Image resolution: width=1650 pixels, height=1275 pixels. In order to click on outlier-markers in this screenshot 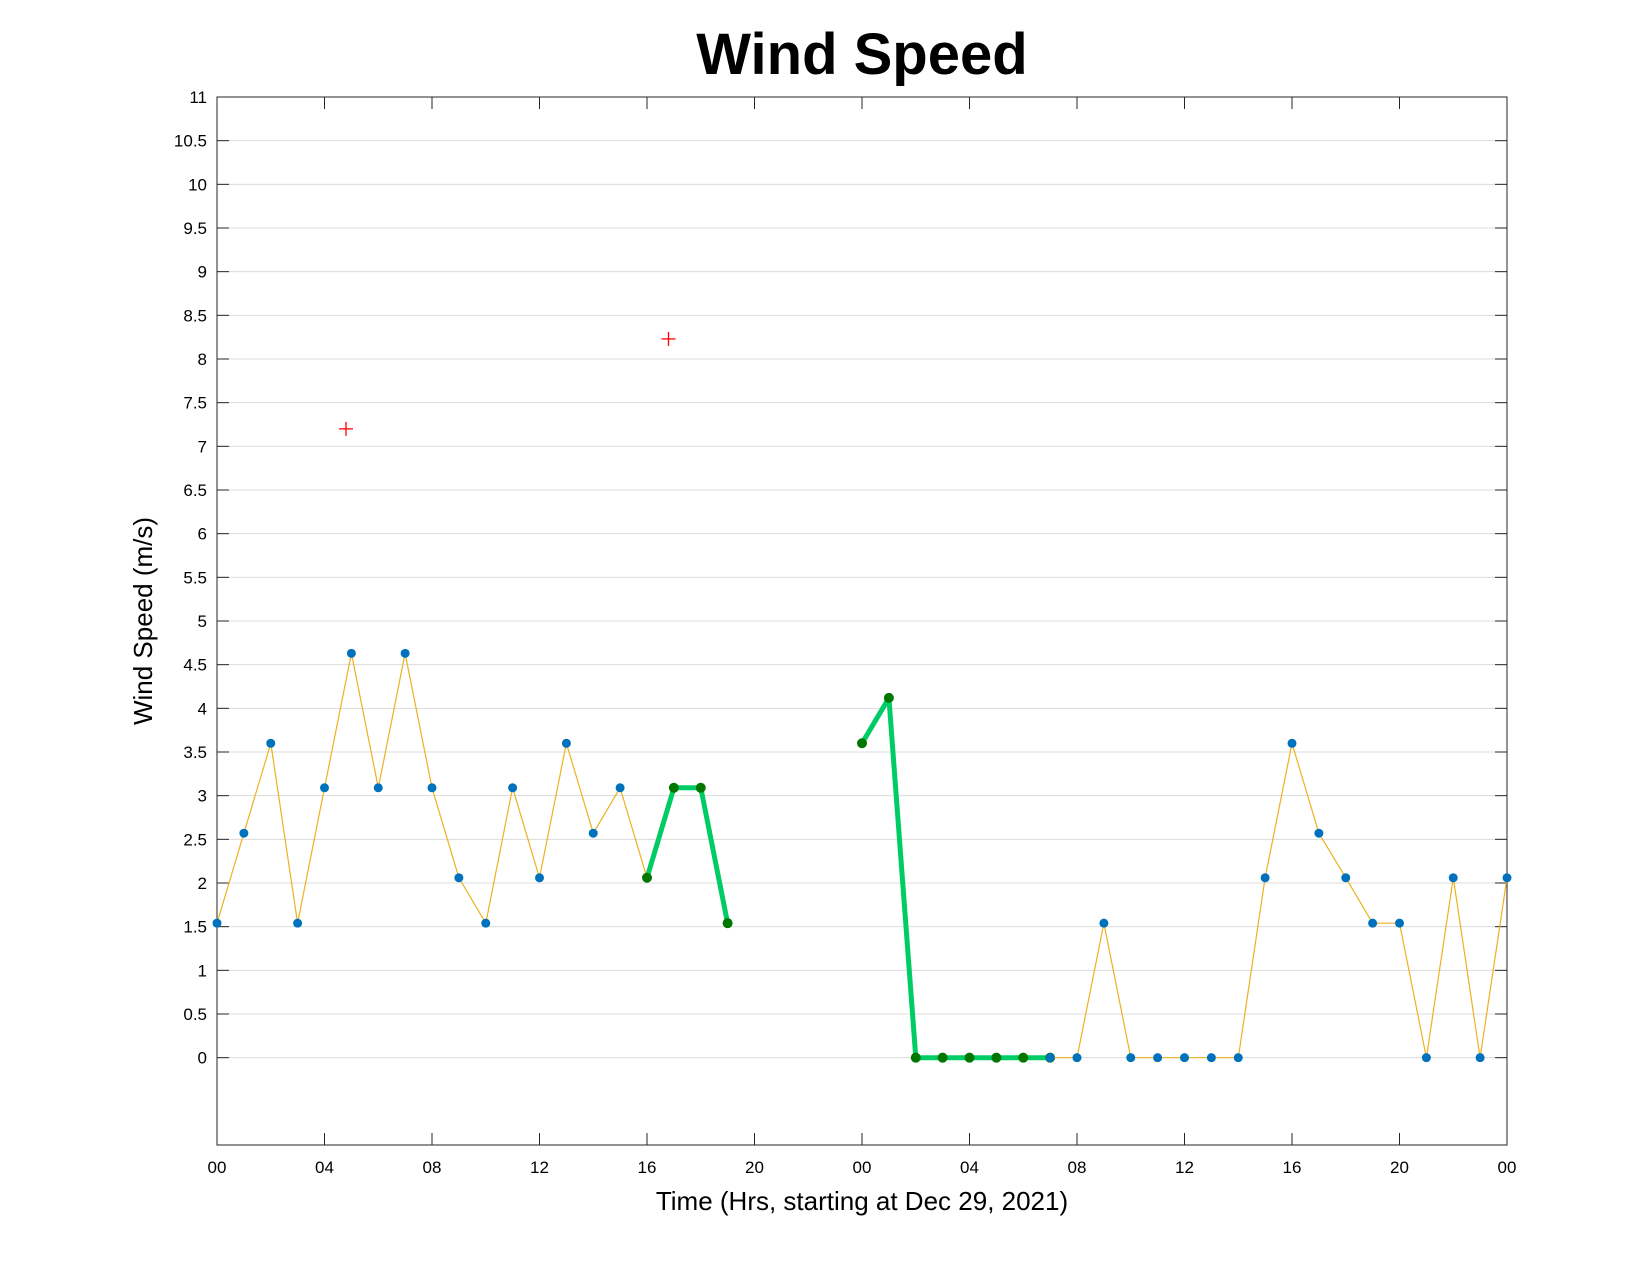, I will do `click(507, 383)`.